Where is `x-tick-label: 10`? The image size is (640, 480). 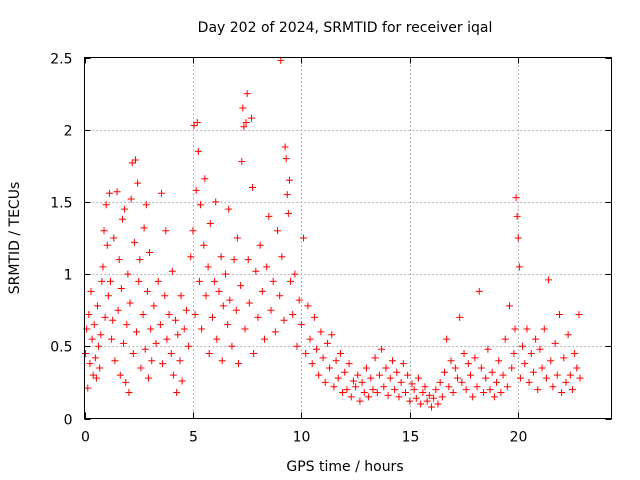
x-tick-label: 10 is located at coordinates (302, 438).